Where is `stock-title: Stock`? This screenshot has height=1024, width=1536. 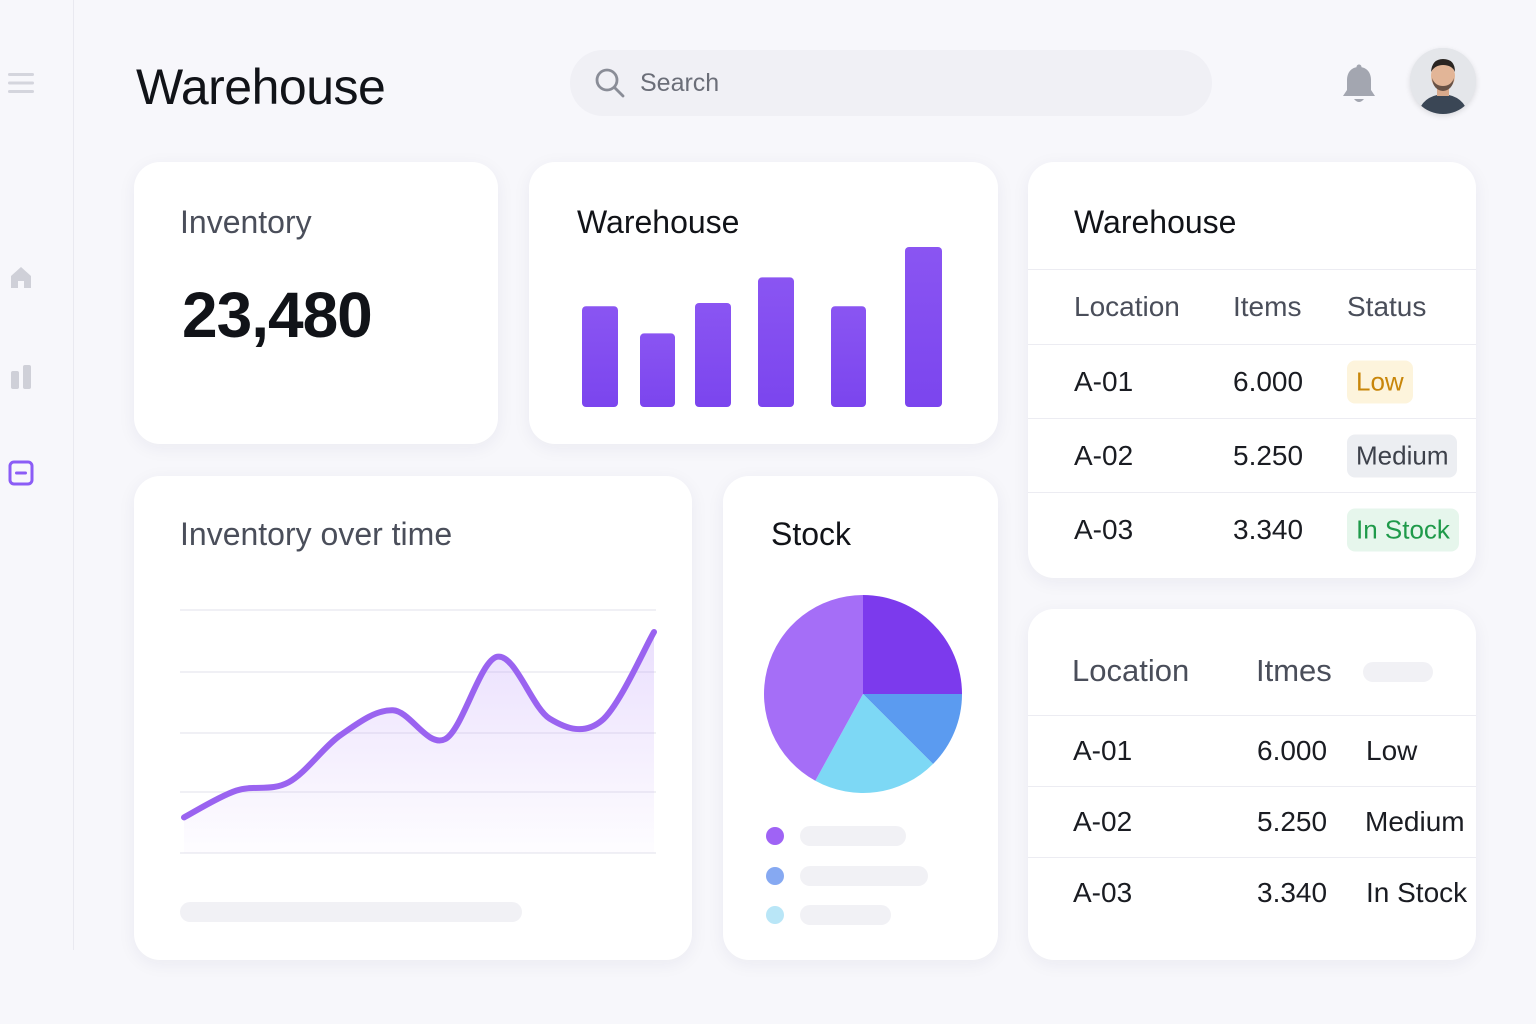 stock-title: Stock is located at coordinates (811, 534).